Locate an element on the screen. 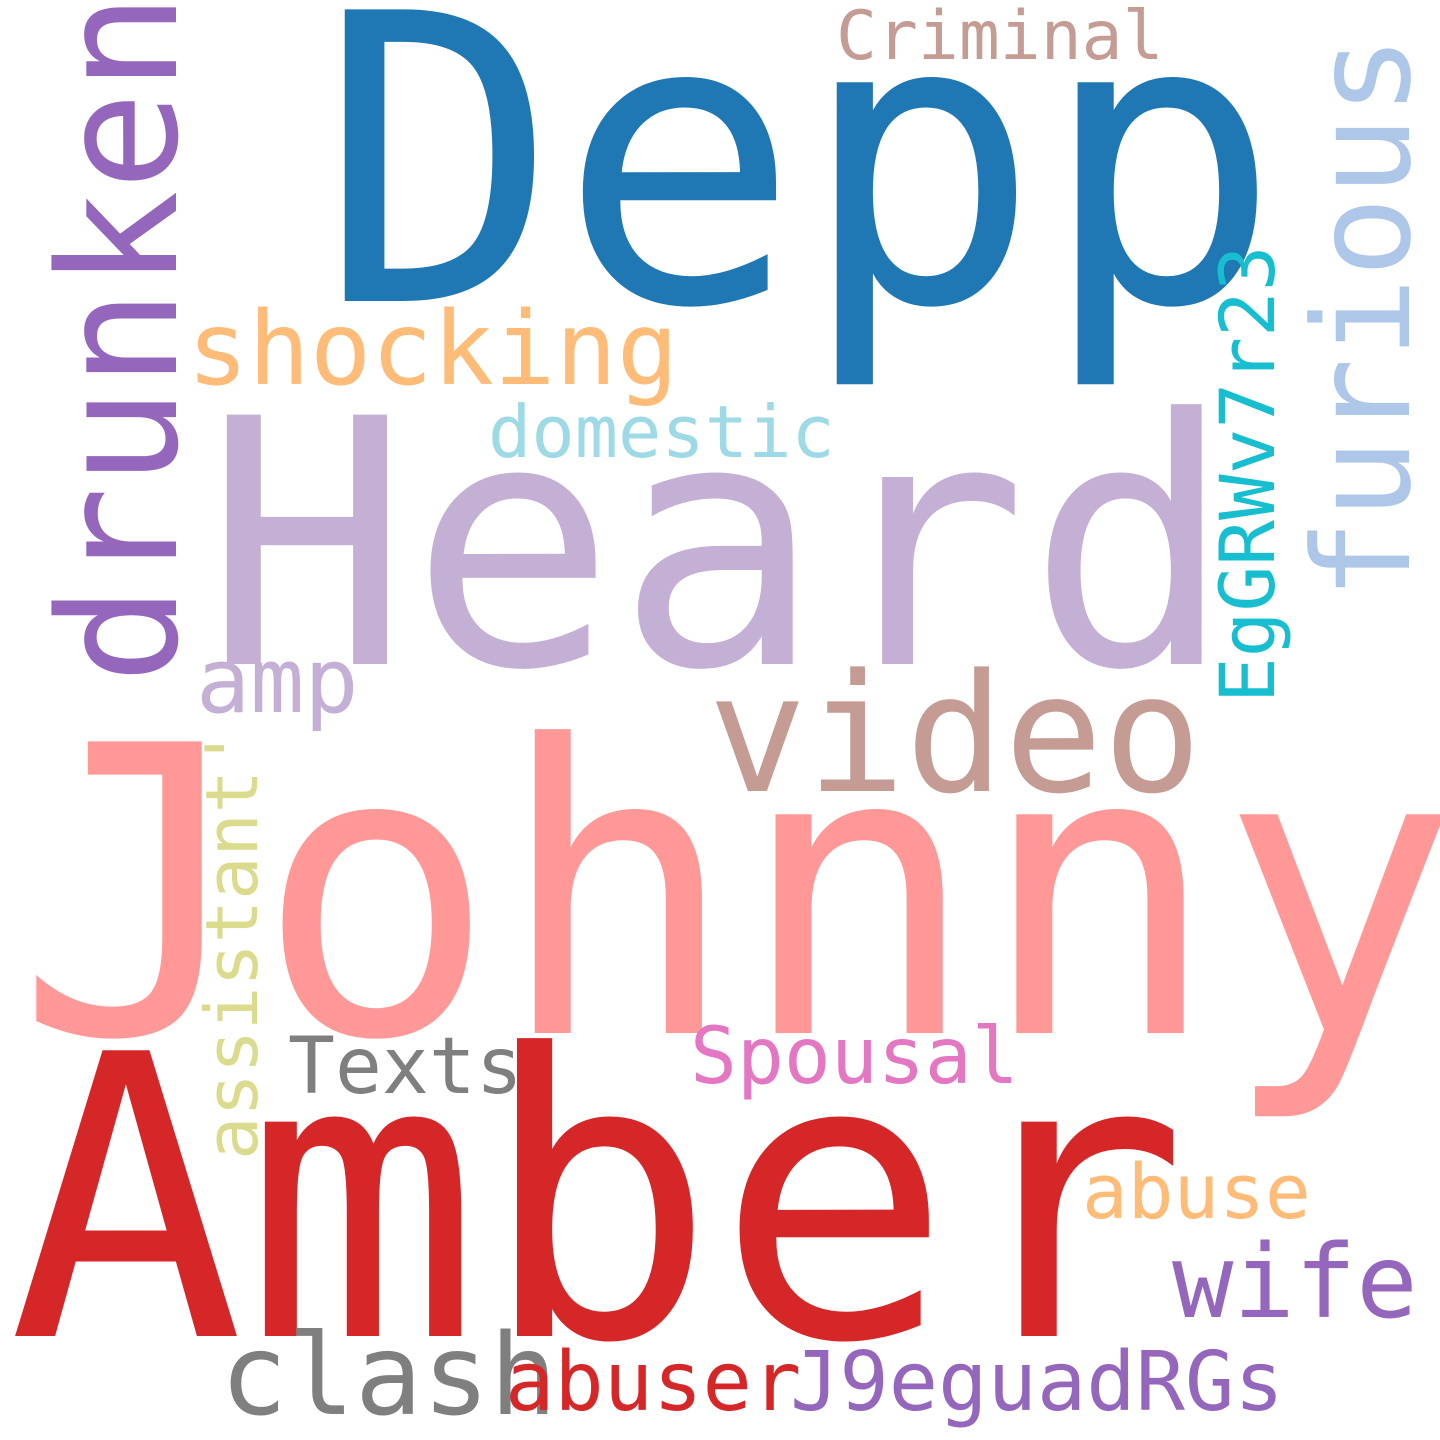  word-video: video is located at coordinates (955, 734).